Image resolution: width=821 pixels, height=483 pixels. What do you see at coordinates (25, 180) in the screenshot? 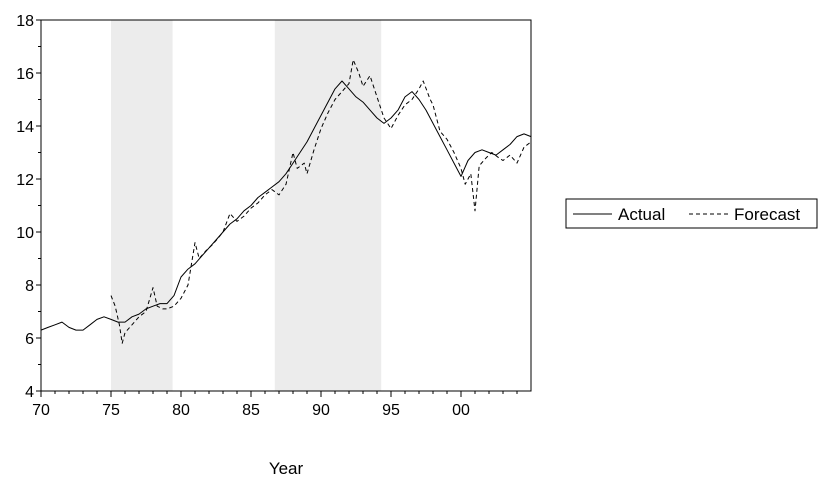
I see `y-tick-label: 12` at bounding box center [25, 180].